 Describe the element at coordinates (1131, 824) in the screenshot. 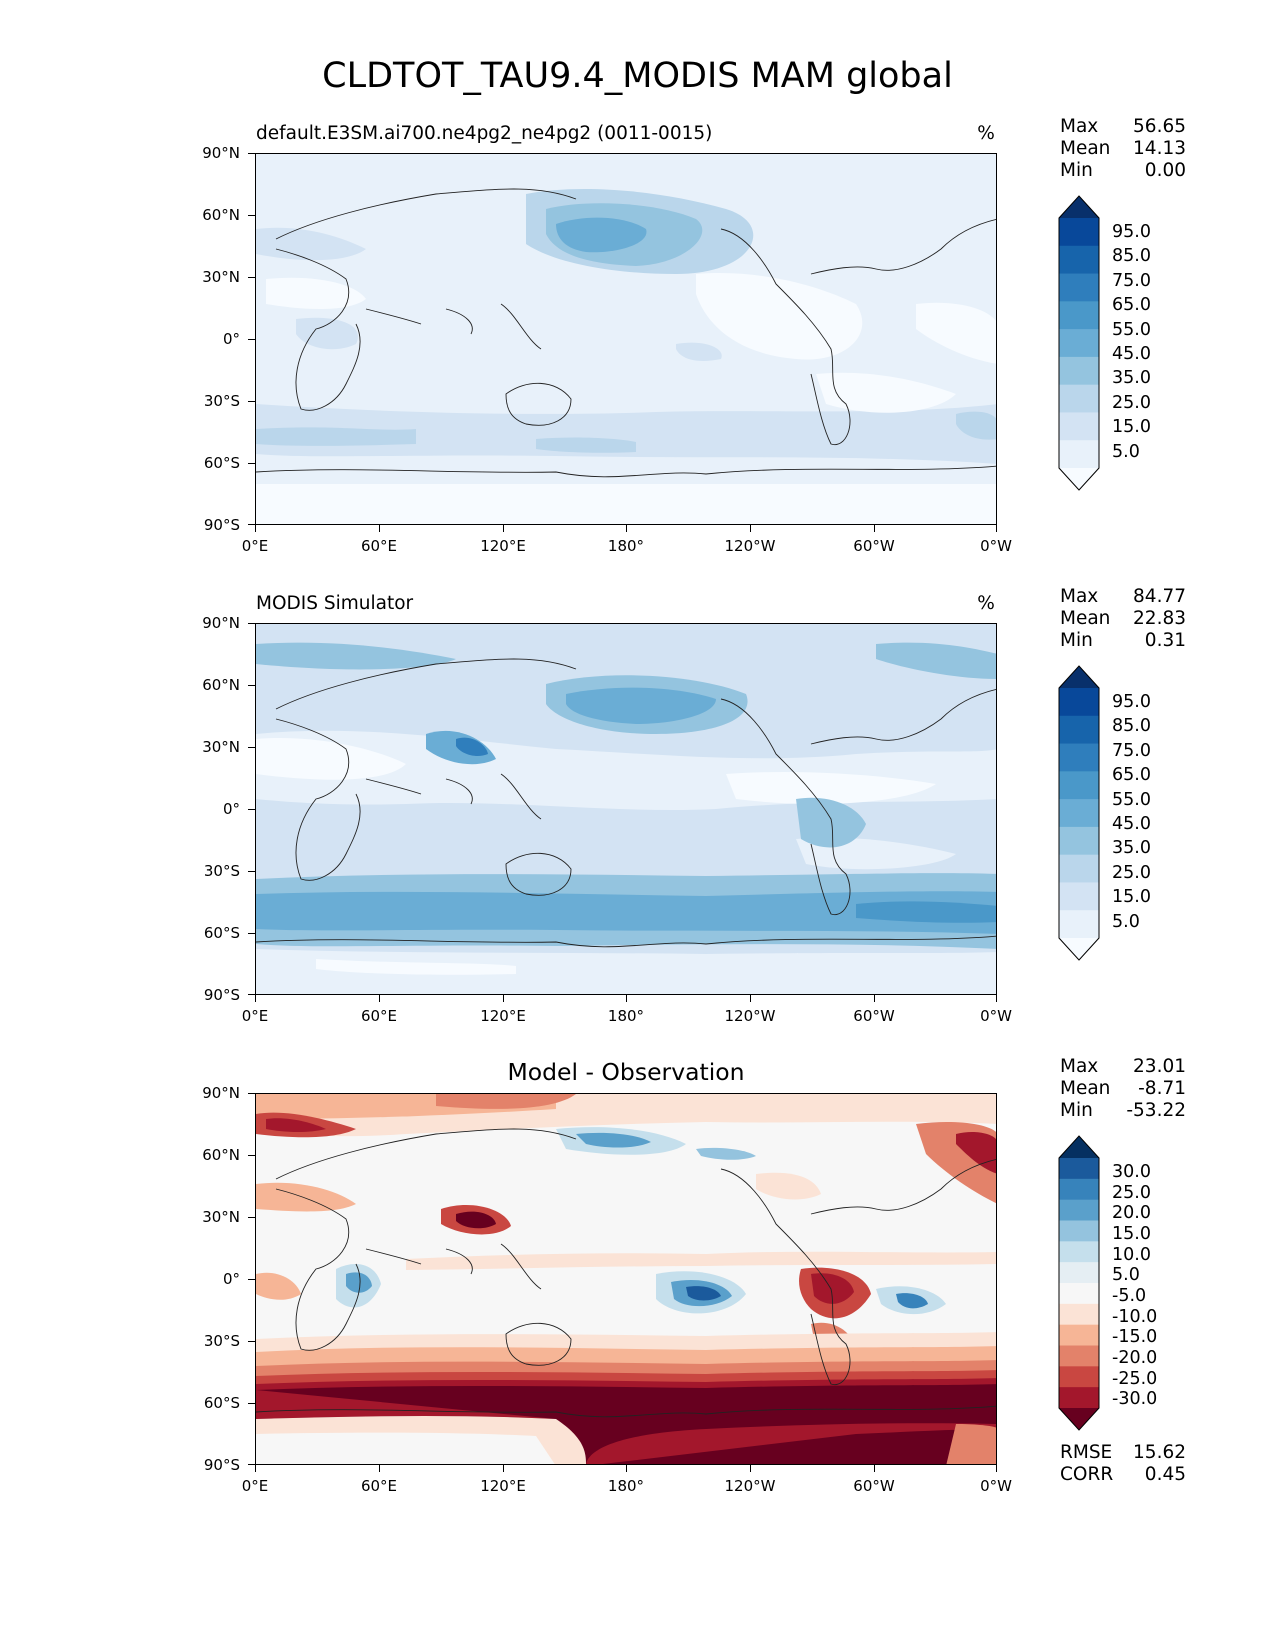

I see `colorbar-label: 45.0` at that location.